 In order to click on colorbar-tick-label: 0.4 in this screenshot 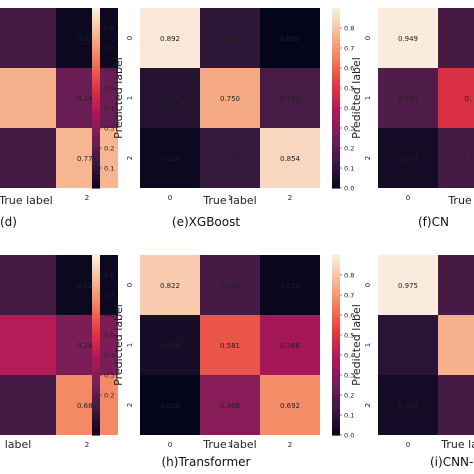, I will do `click(109, 109)`.